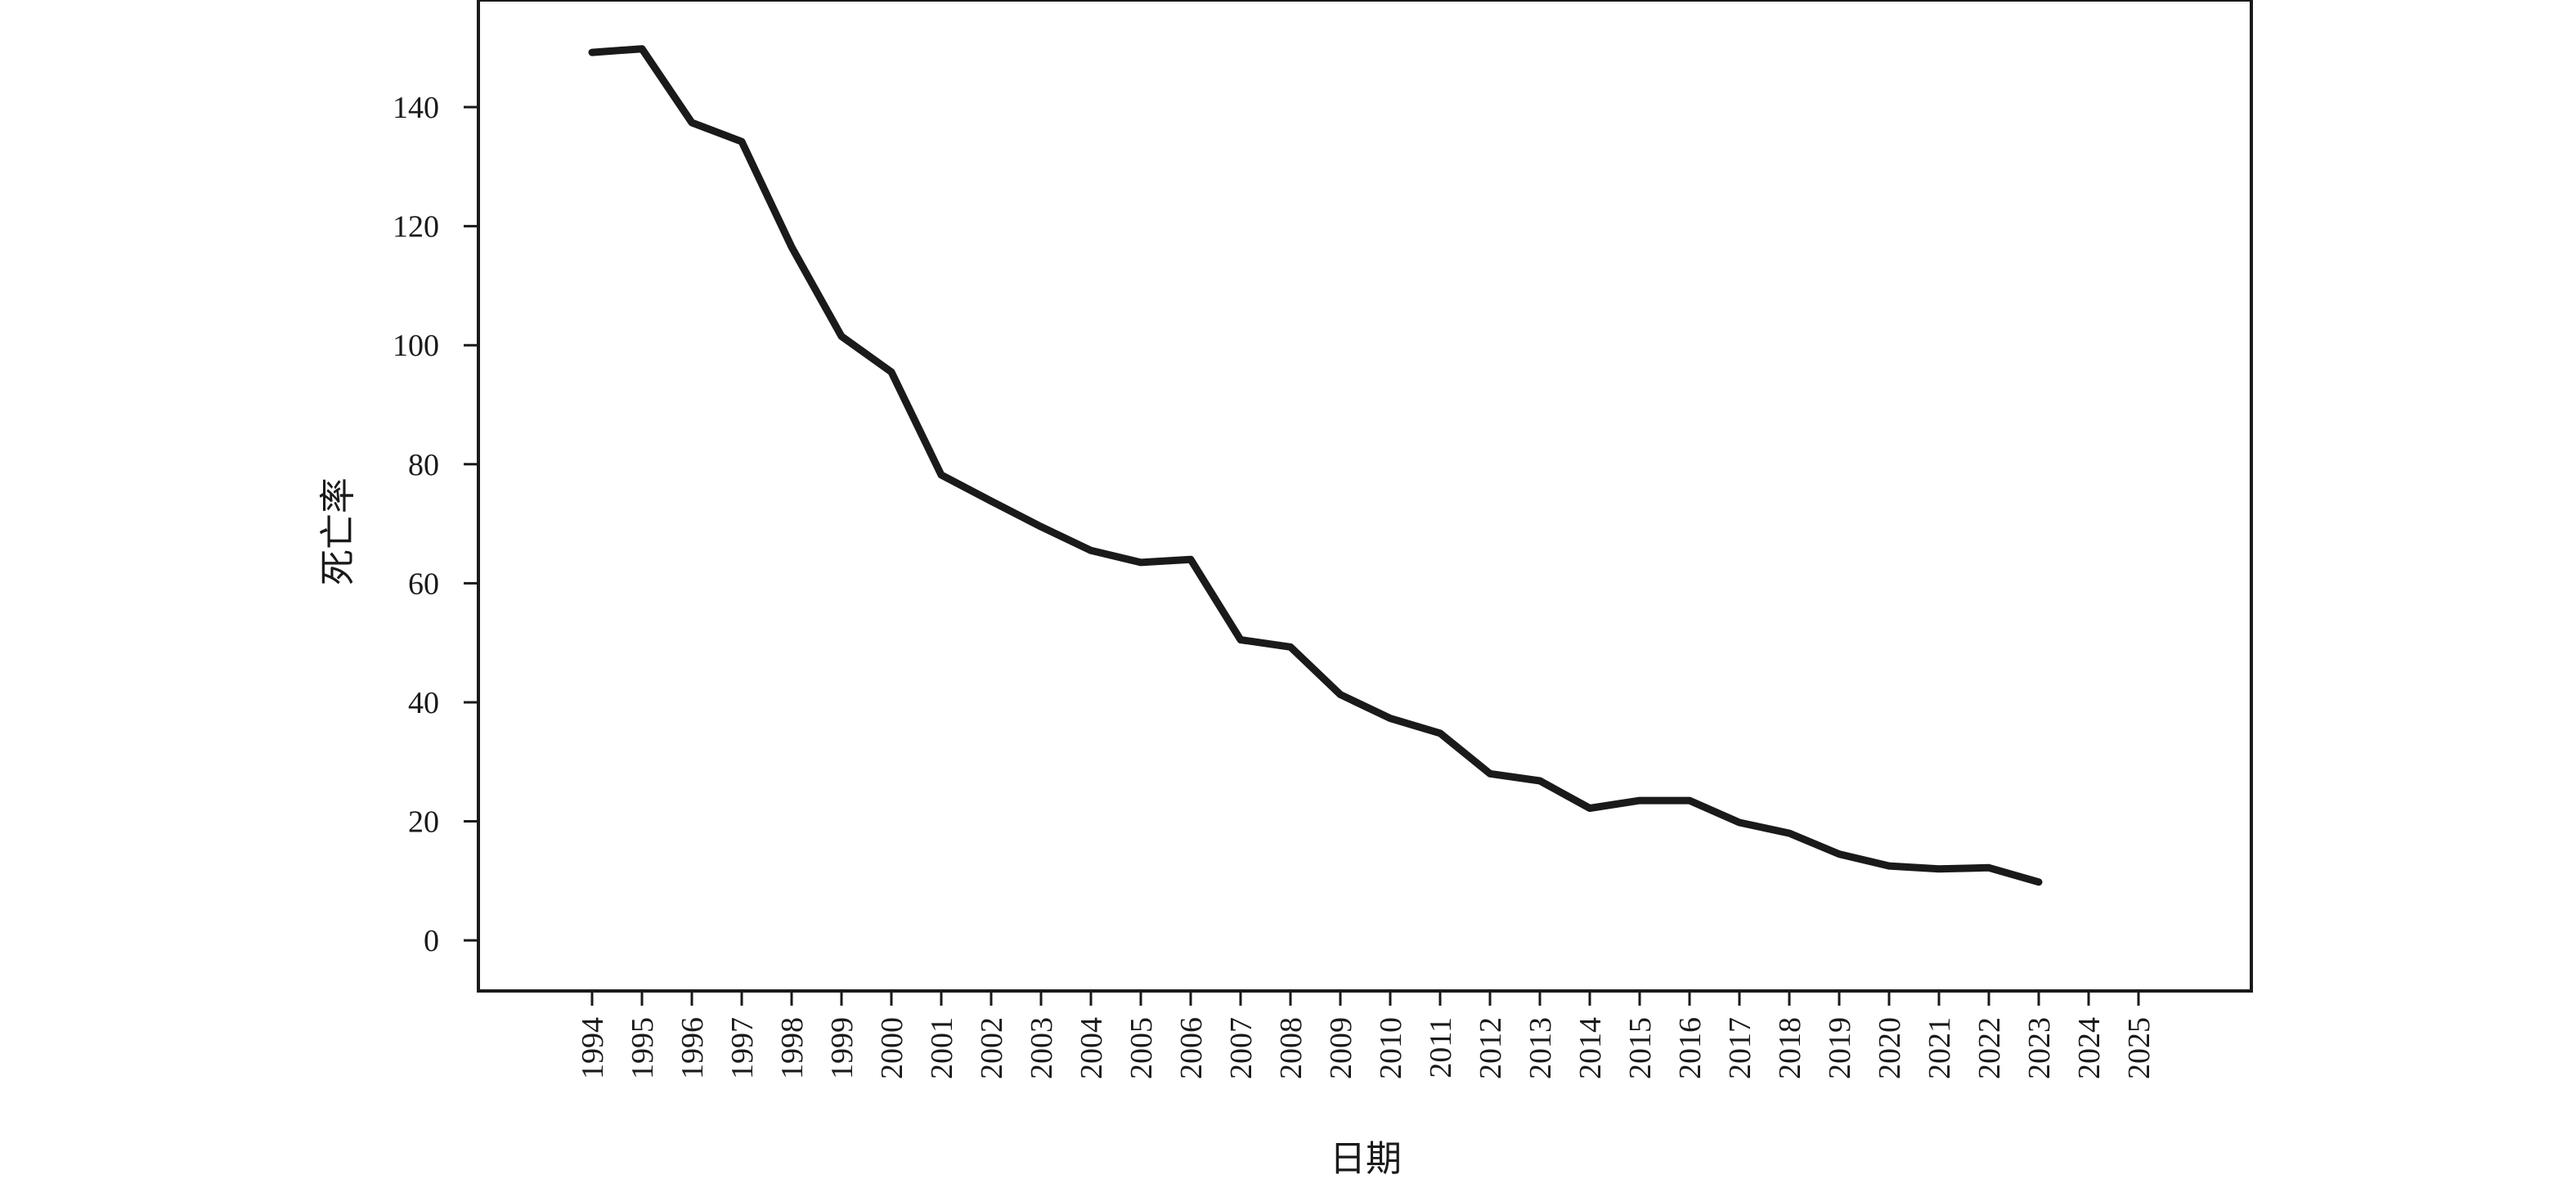 This screenshot has height=1188, width=2576. Describe the element at coordinates (1042, 1048) in the screenshot. I see `x-tick-label: 2003` at that location.